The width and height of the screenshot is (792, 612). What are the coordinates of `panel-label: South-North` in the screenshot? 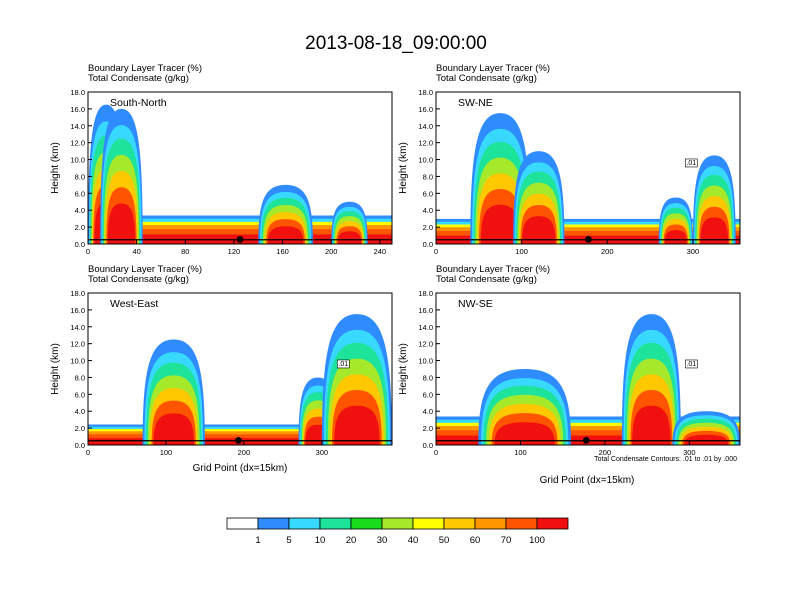 It's located at (138, 103).